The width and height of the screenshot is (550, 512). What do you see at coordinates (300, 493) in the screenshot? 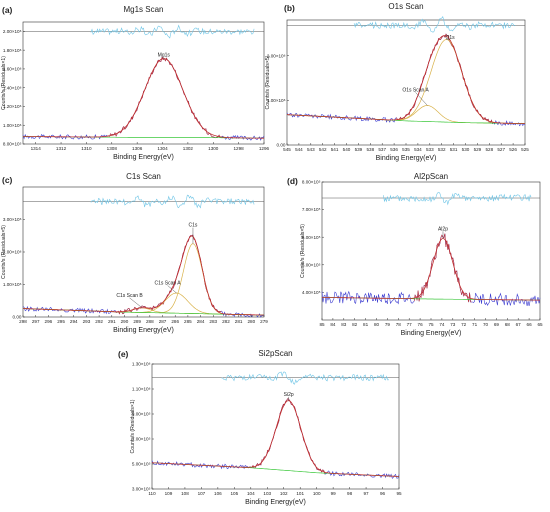
I see `x-tick-label: 101` at bounding box center [300, 493].